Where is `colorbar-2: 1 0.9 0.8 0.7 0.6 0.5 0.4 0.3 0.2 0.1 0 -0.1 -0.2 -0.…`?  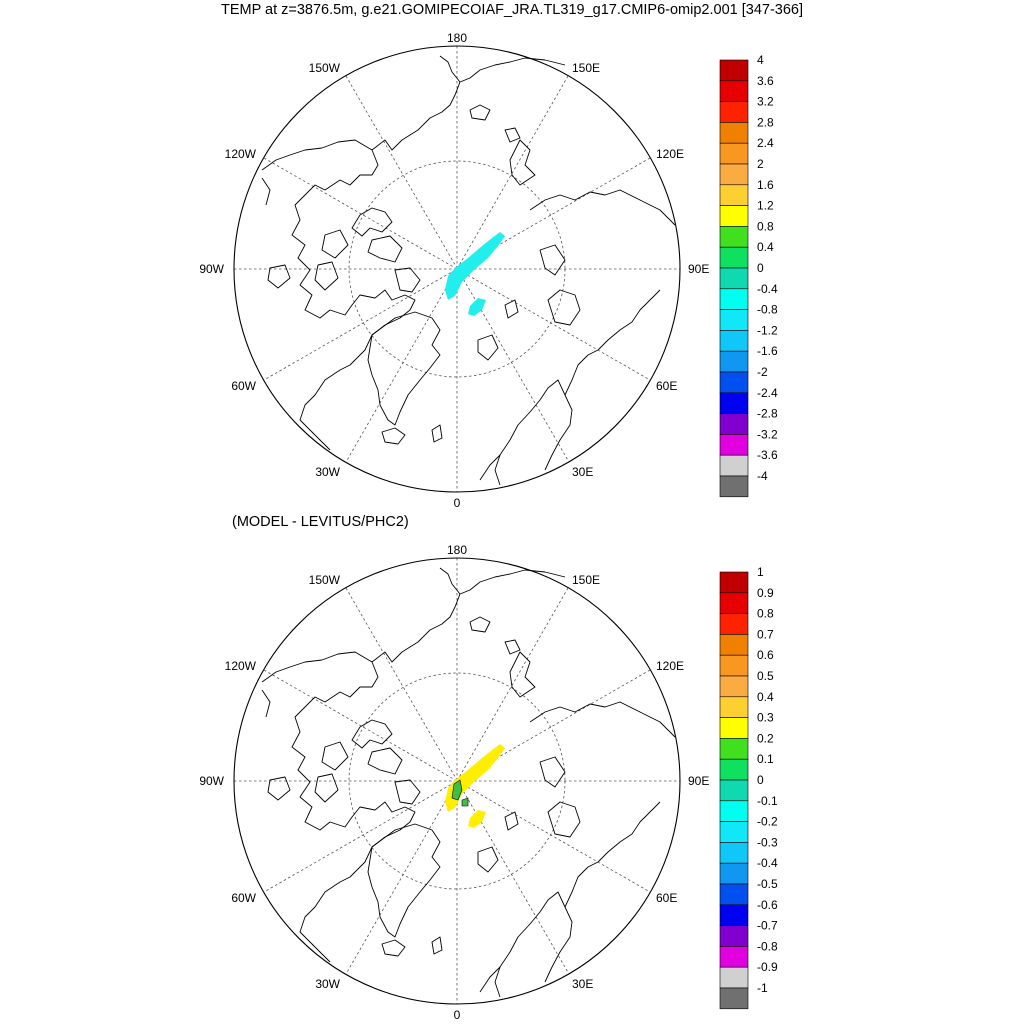 colorbar-2: 1 0.9 0.8 0.7 0.6 0.5 0.4 0.3 0.2 0.1 0 -0.1 -0.2 -0.… is located at coordinates (748, 787).